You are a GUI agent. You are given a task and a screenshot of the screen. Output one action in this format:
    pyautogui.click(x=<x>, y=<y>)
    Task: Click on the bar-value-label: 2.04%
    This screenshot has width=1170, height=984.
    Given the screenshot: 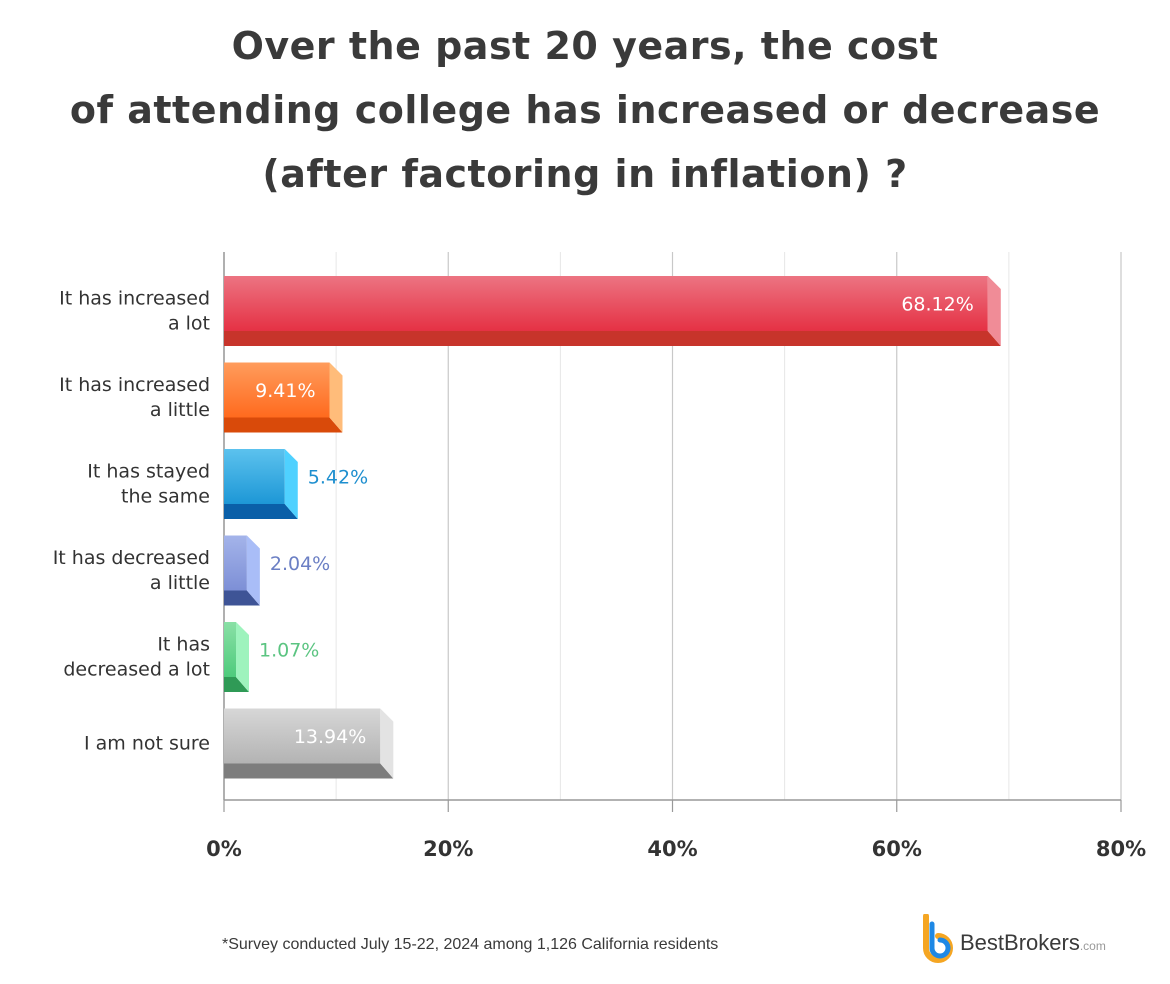 What is the action you would take?
    pyautogui.click(x=300, y=564)
    